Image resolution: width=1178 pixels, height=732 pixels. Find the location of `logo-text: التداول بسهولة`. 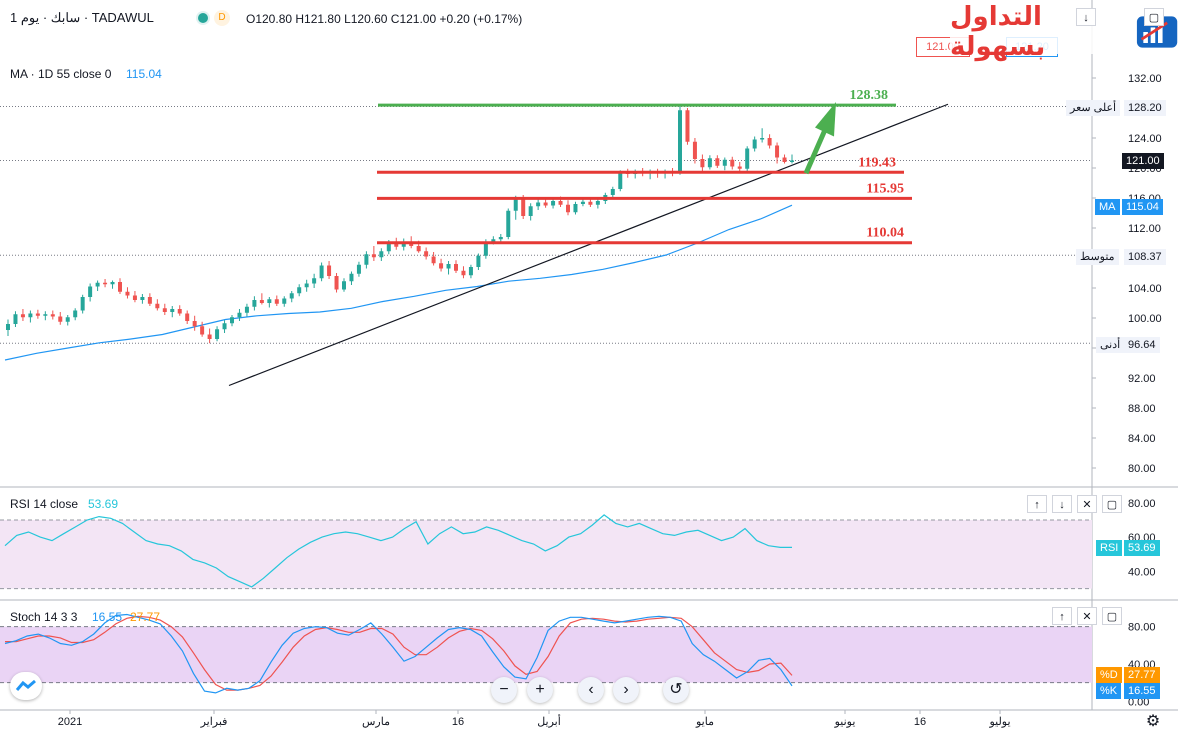

logo-text: التداول بسهولة is located at coordinates (998, 32).